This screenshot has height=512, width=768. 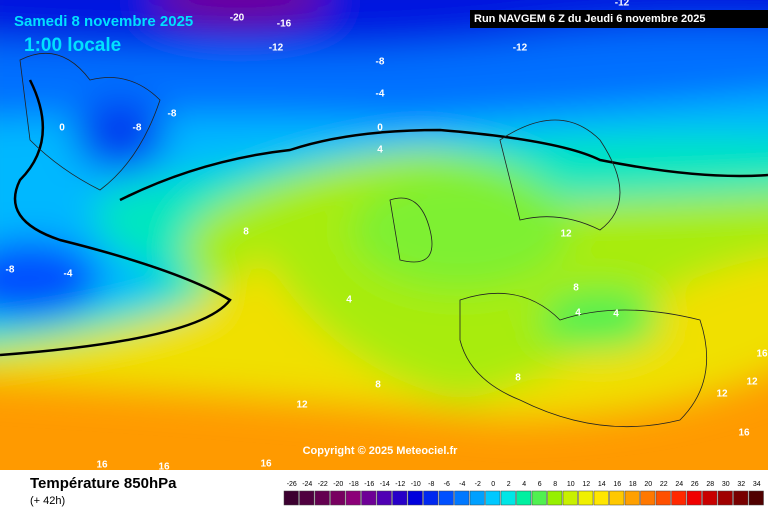 I want to click on scale-label: 4, so click(x=524, y=484).